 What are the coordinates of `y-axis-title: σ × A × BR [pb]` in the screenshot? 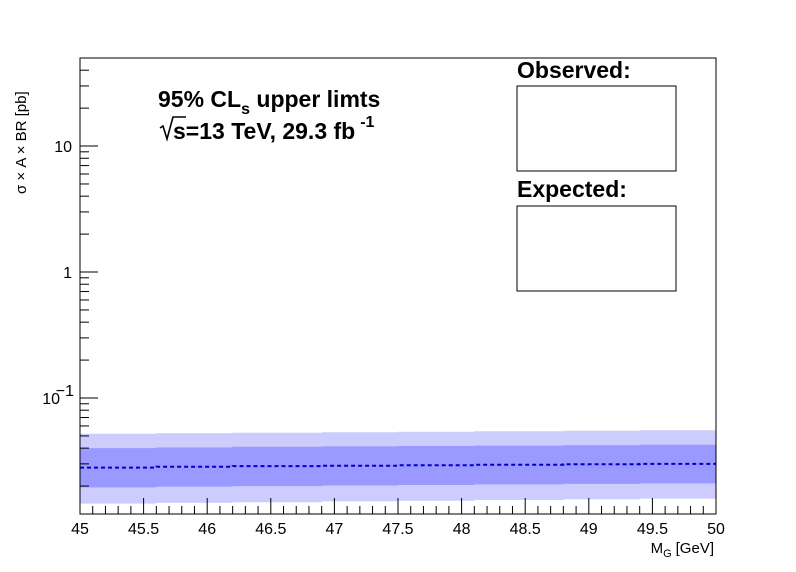 It's located at (21, 142).